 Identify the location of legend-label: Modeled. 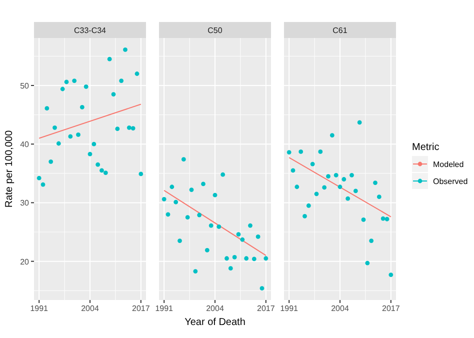
(448, 164).